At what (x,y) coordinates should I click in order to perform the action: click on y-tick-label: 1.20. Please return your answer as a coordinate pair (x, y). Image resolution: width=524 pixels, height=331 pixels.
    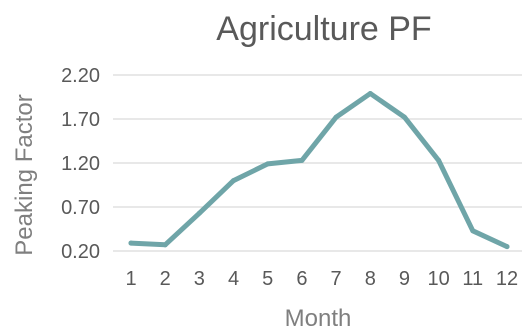
    Looking at the image, I should click on (80, 164).